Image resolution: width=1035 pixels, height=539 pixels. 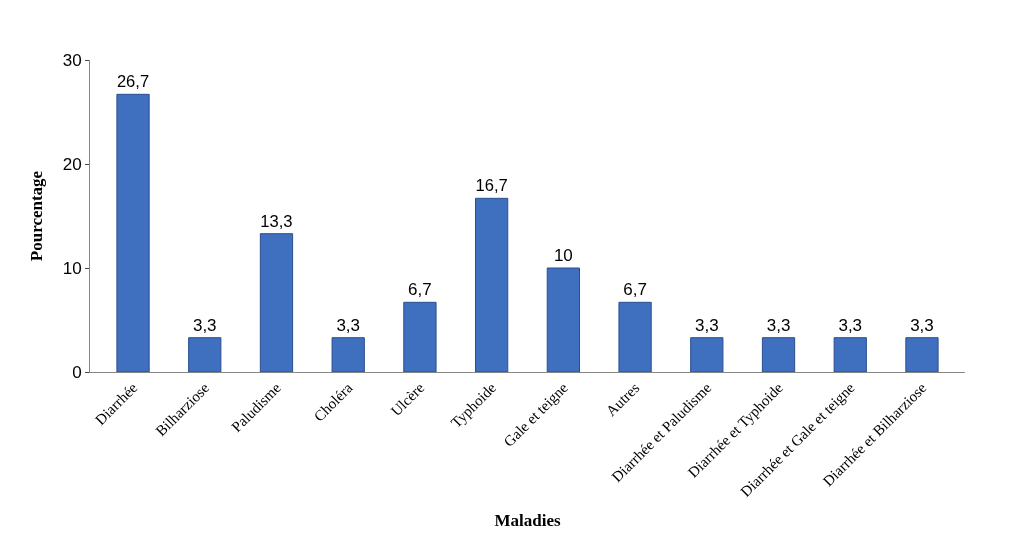 I want to click on y-tick-label: 20, so click(x=72, y=164).